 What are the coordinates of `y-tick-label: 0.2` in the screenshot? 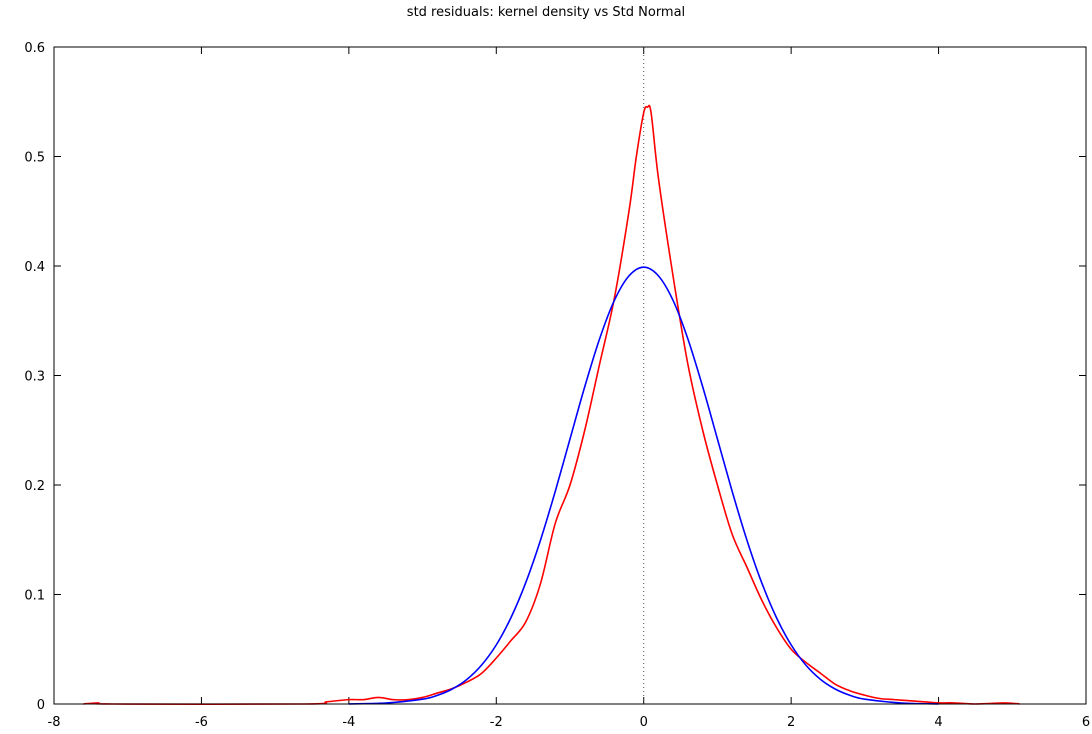 It's located at (34, 486).